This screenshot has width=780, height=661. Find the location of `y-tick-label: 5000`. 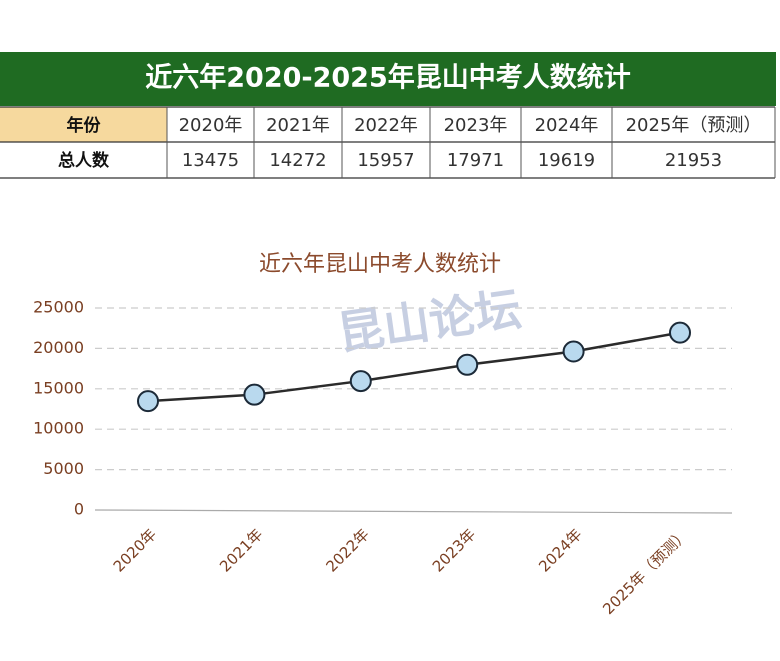

y-tick-label: 5000 is located at coordinates (63, 468).